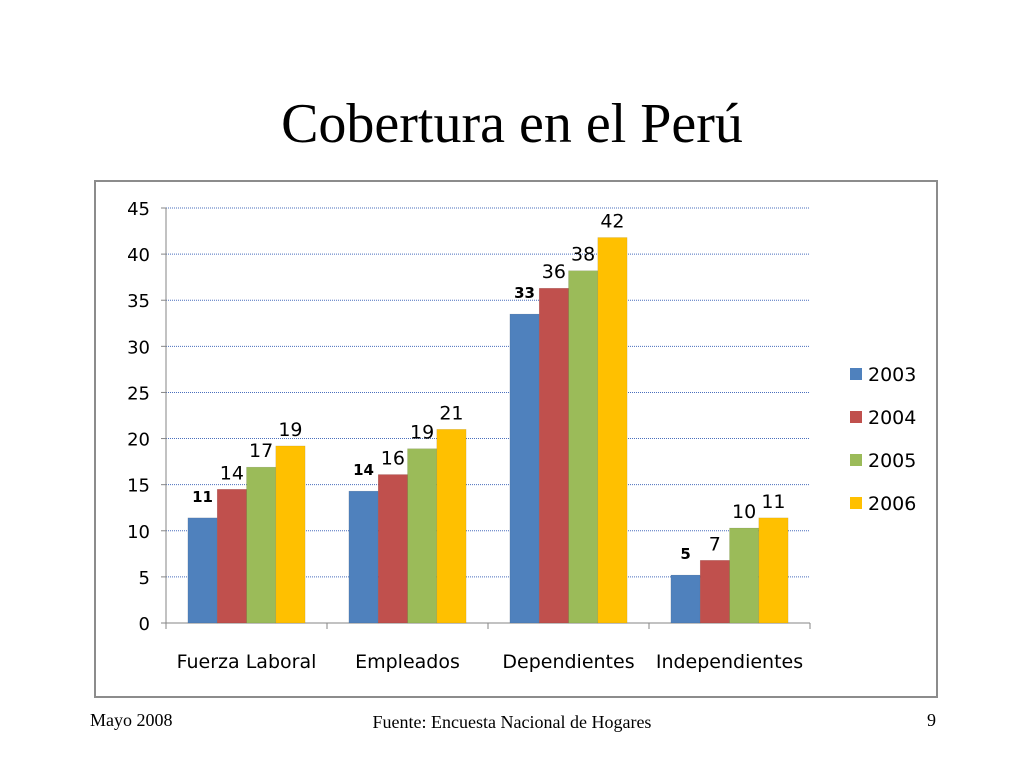 The width and height of the screenshot is (1024, 768). I want to click on footer-source: Fuente: Encuesta Nacional de Hogares, so click(512, 722).